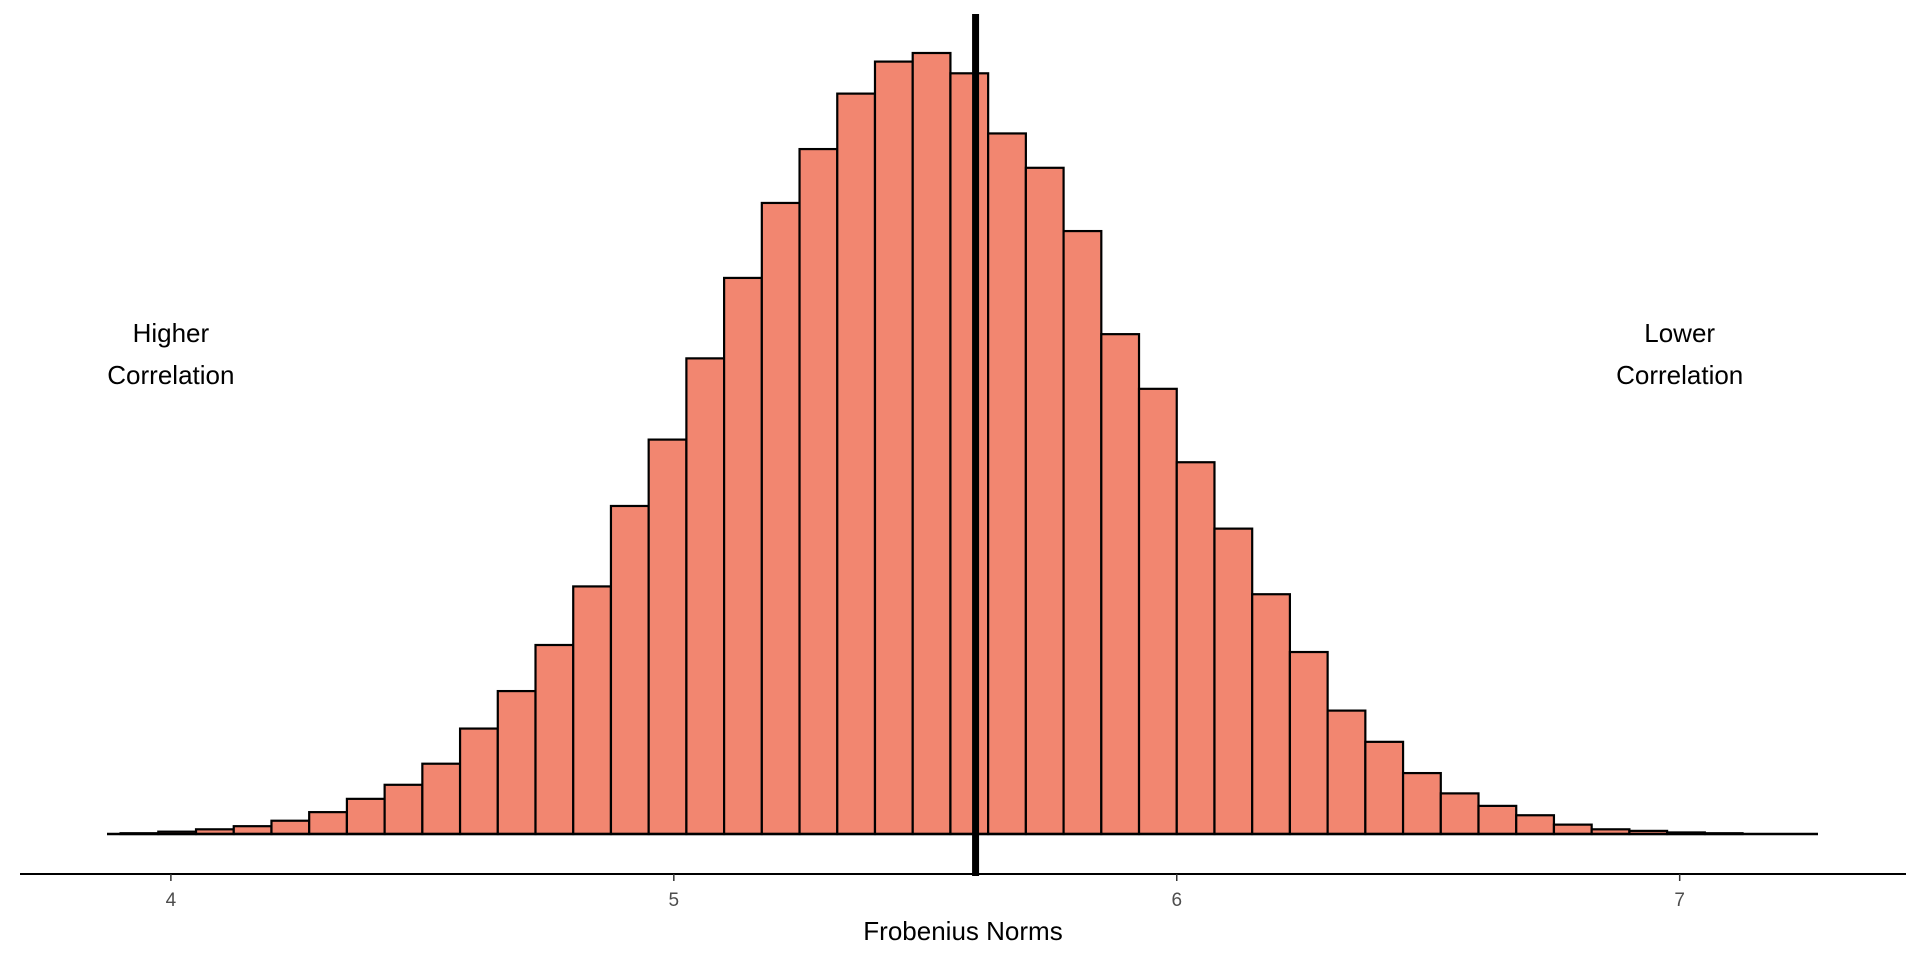  What do you see at coordinates (1679, 900) in the screenshot?
I see `x-tick-label: 7` at bounding box center [1679, 900].